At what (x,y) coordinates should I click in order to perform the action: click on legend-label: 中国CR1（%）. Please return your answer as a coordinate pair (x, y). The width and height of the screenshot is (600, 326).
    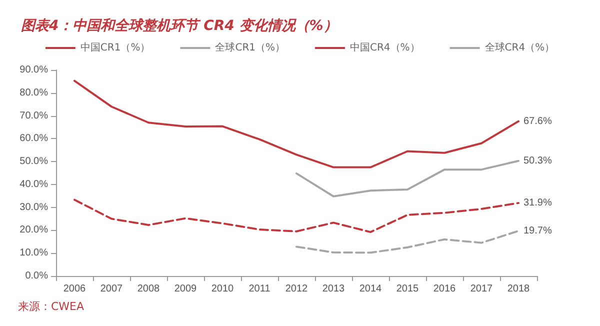
    Looking at the image, I should click on (115, 48).